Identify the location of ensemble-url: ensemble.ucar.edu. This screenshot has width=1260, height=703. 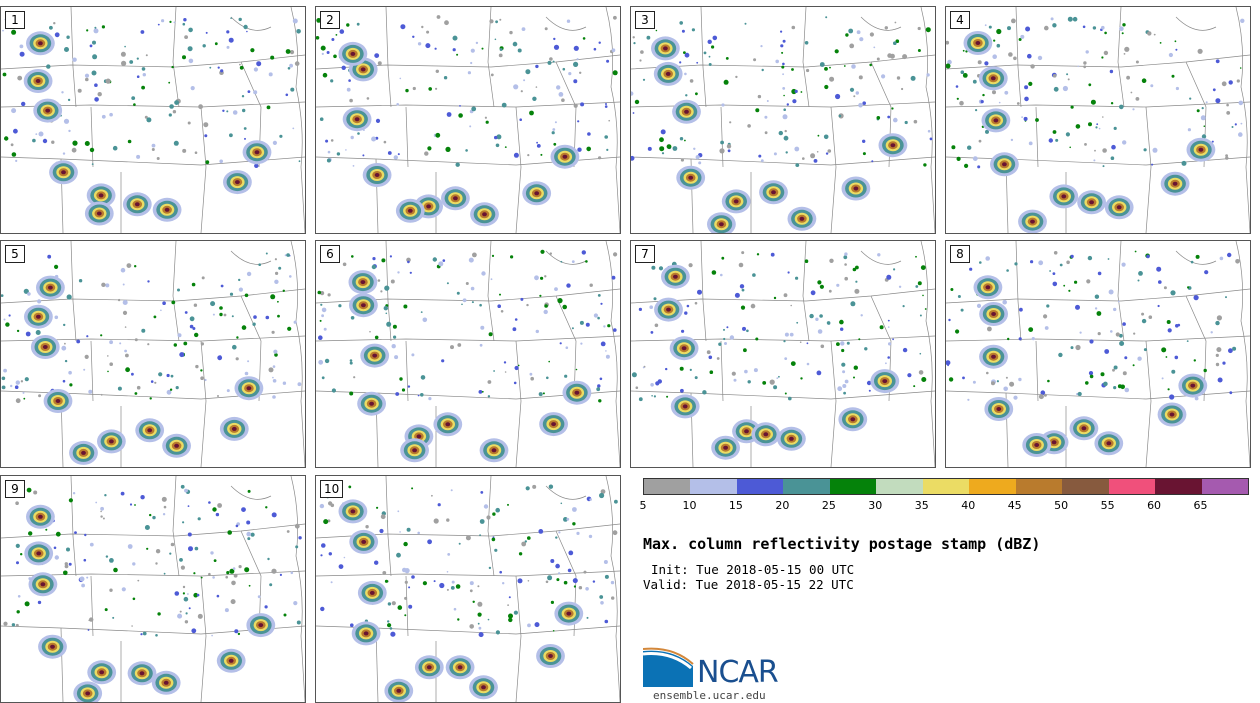
(709, 695).